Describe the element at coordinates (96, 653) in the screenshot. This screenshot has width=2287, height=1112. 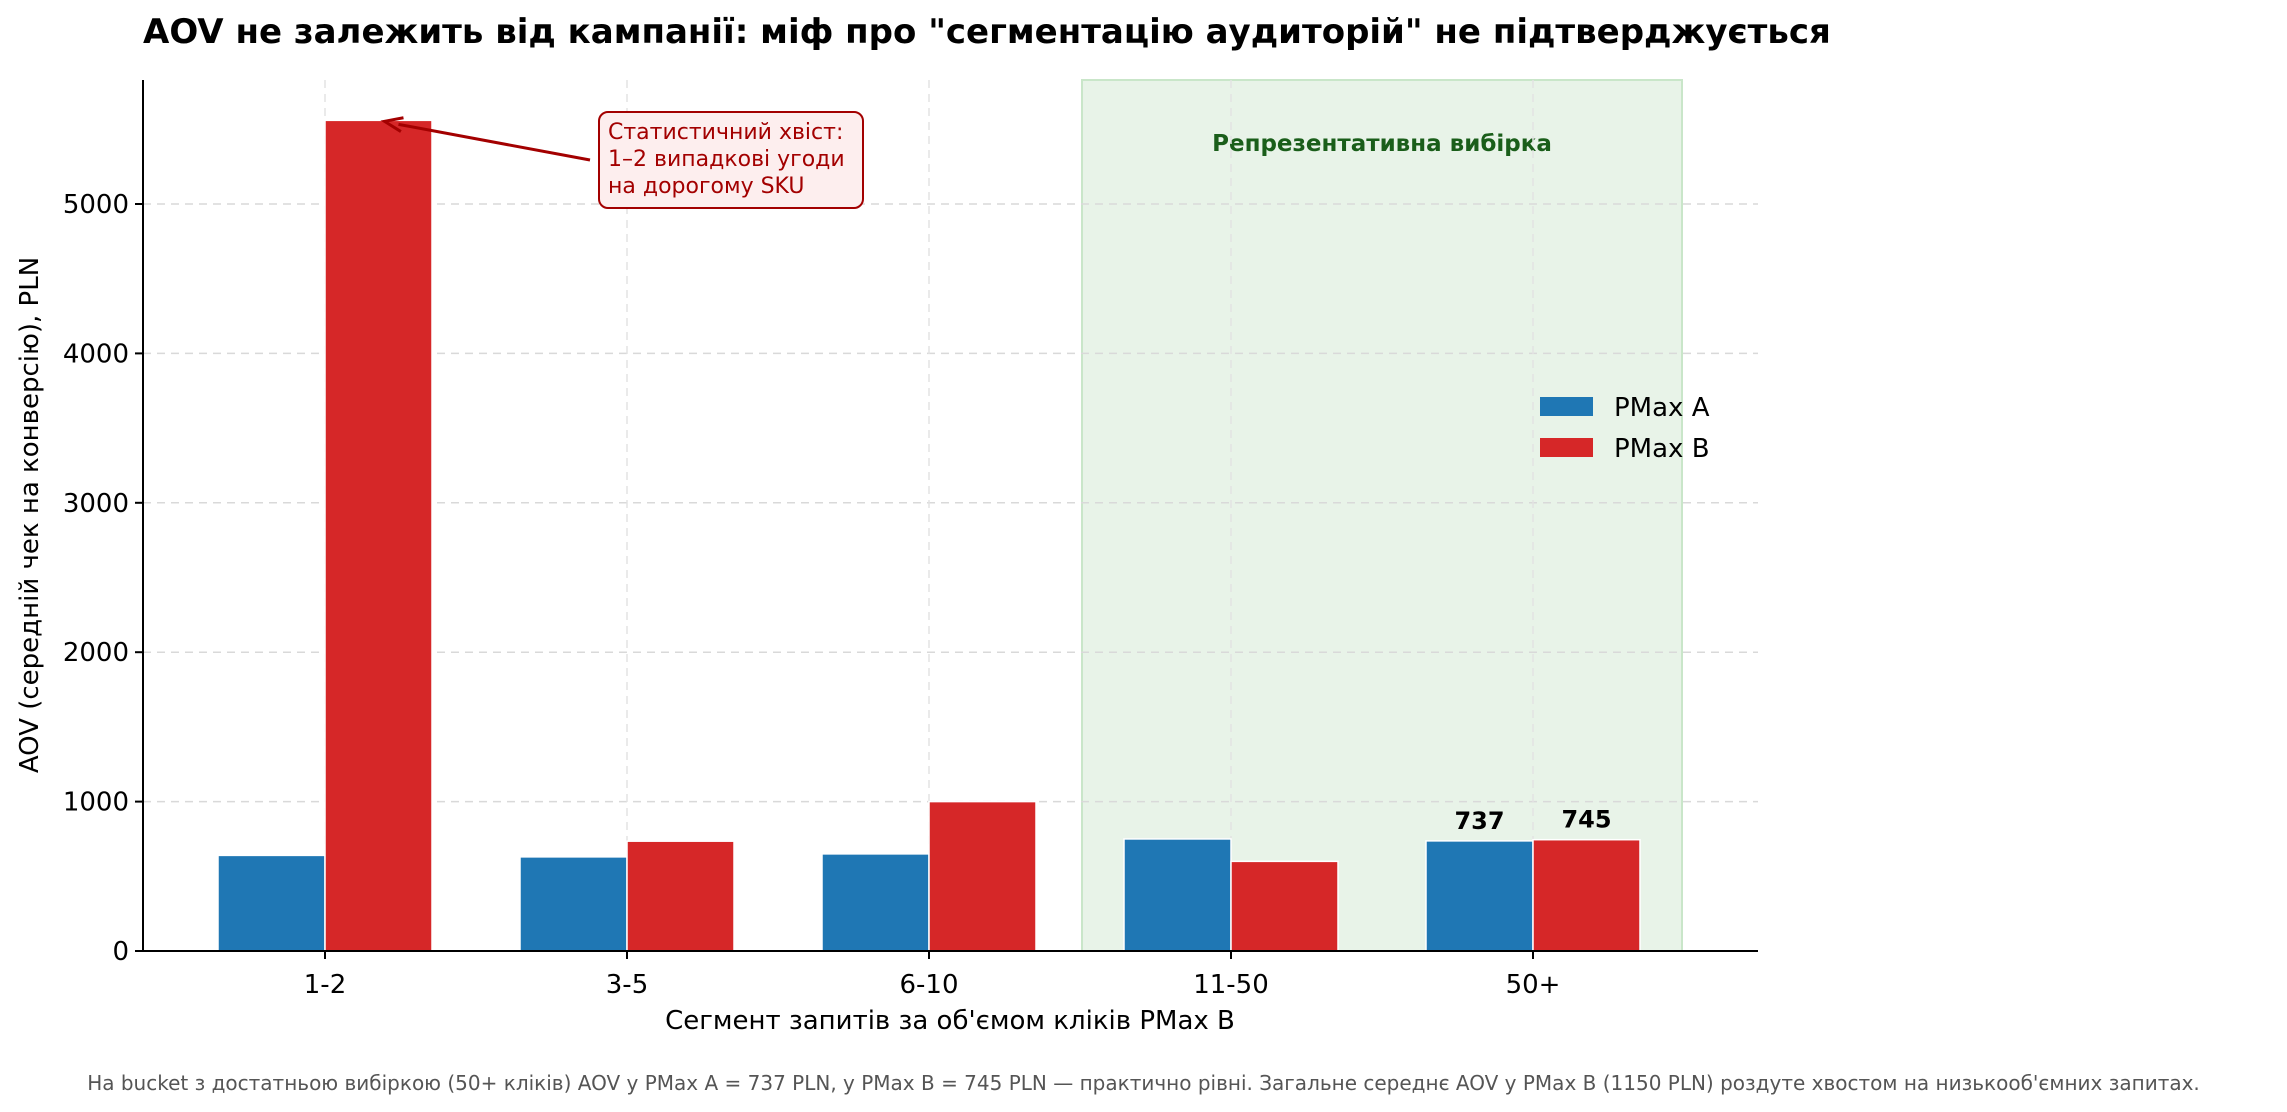
I see `y-tick-label: 2000` at that location.